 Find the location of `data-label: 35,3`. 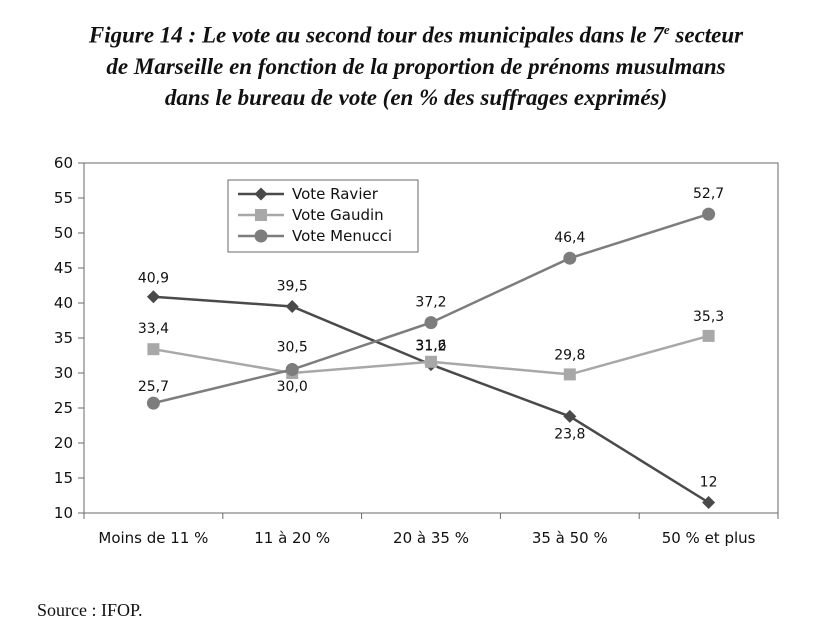

data-label: 35,3 is located at coordinates (708, 317).